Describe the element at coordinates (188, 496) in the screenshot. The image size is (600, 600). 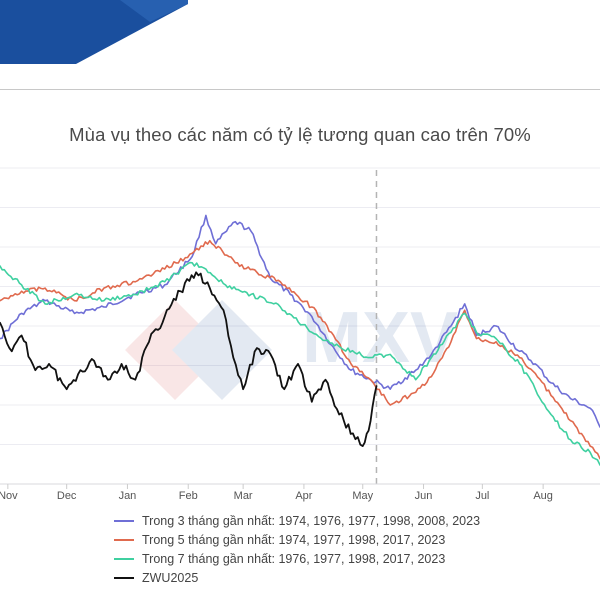
I see `x-tick-label: Feb` at that location.